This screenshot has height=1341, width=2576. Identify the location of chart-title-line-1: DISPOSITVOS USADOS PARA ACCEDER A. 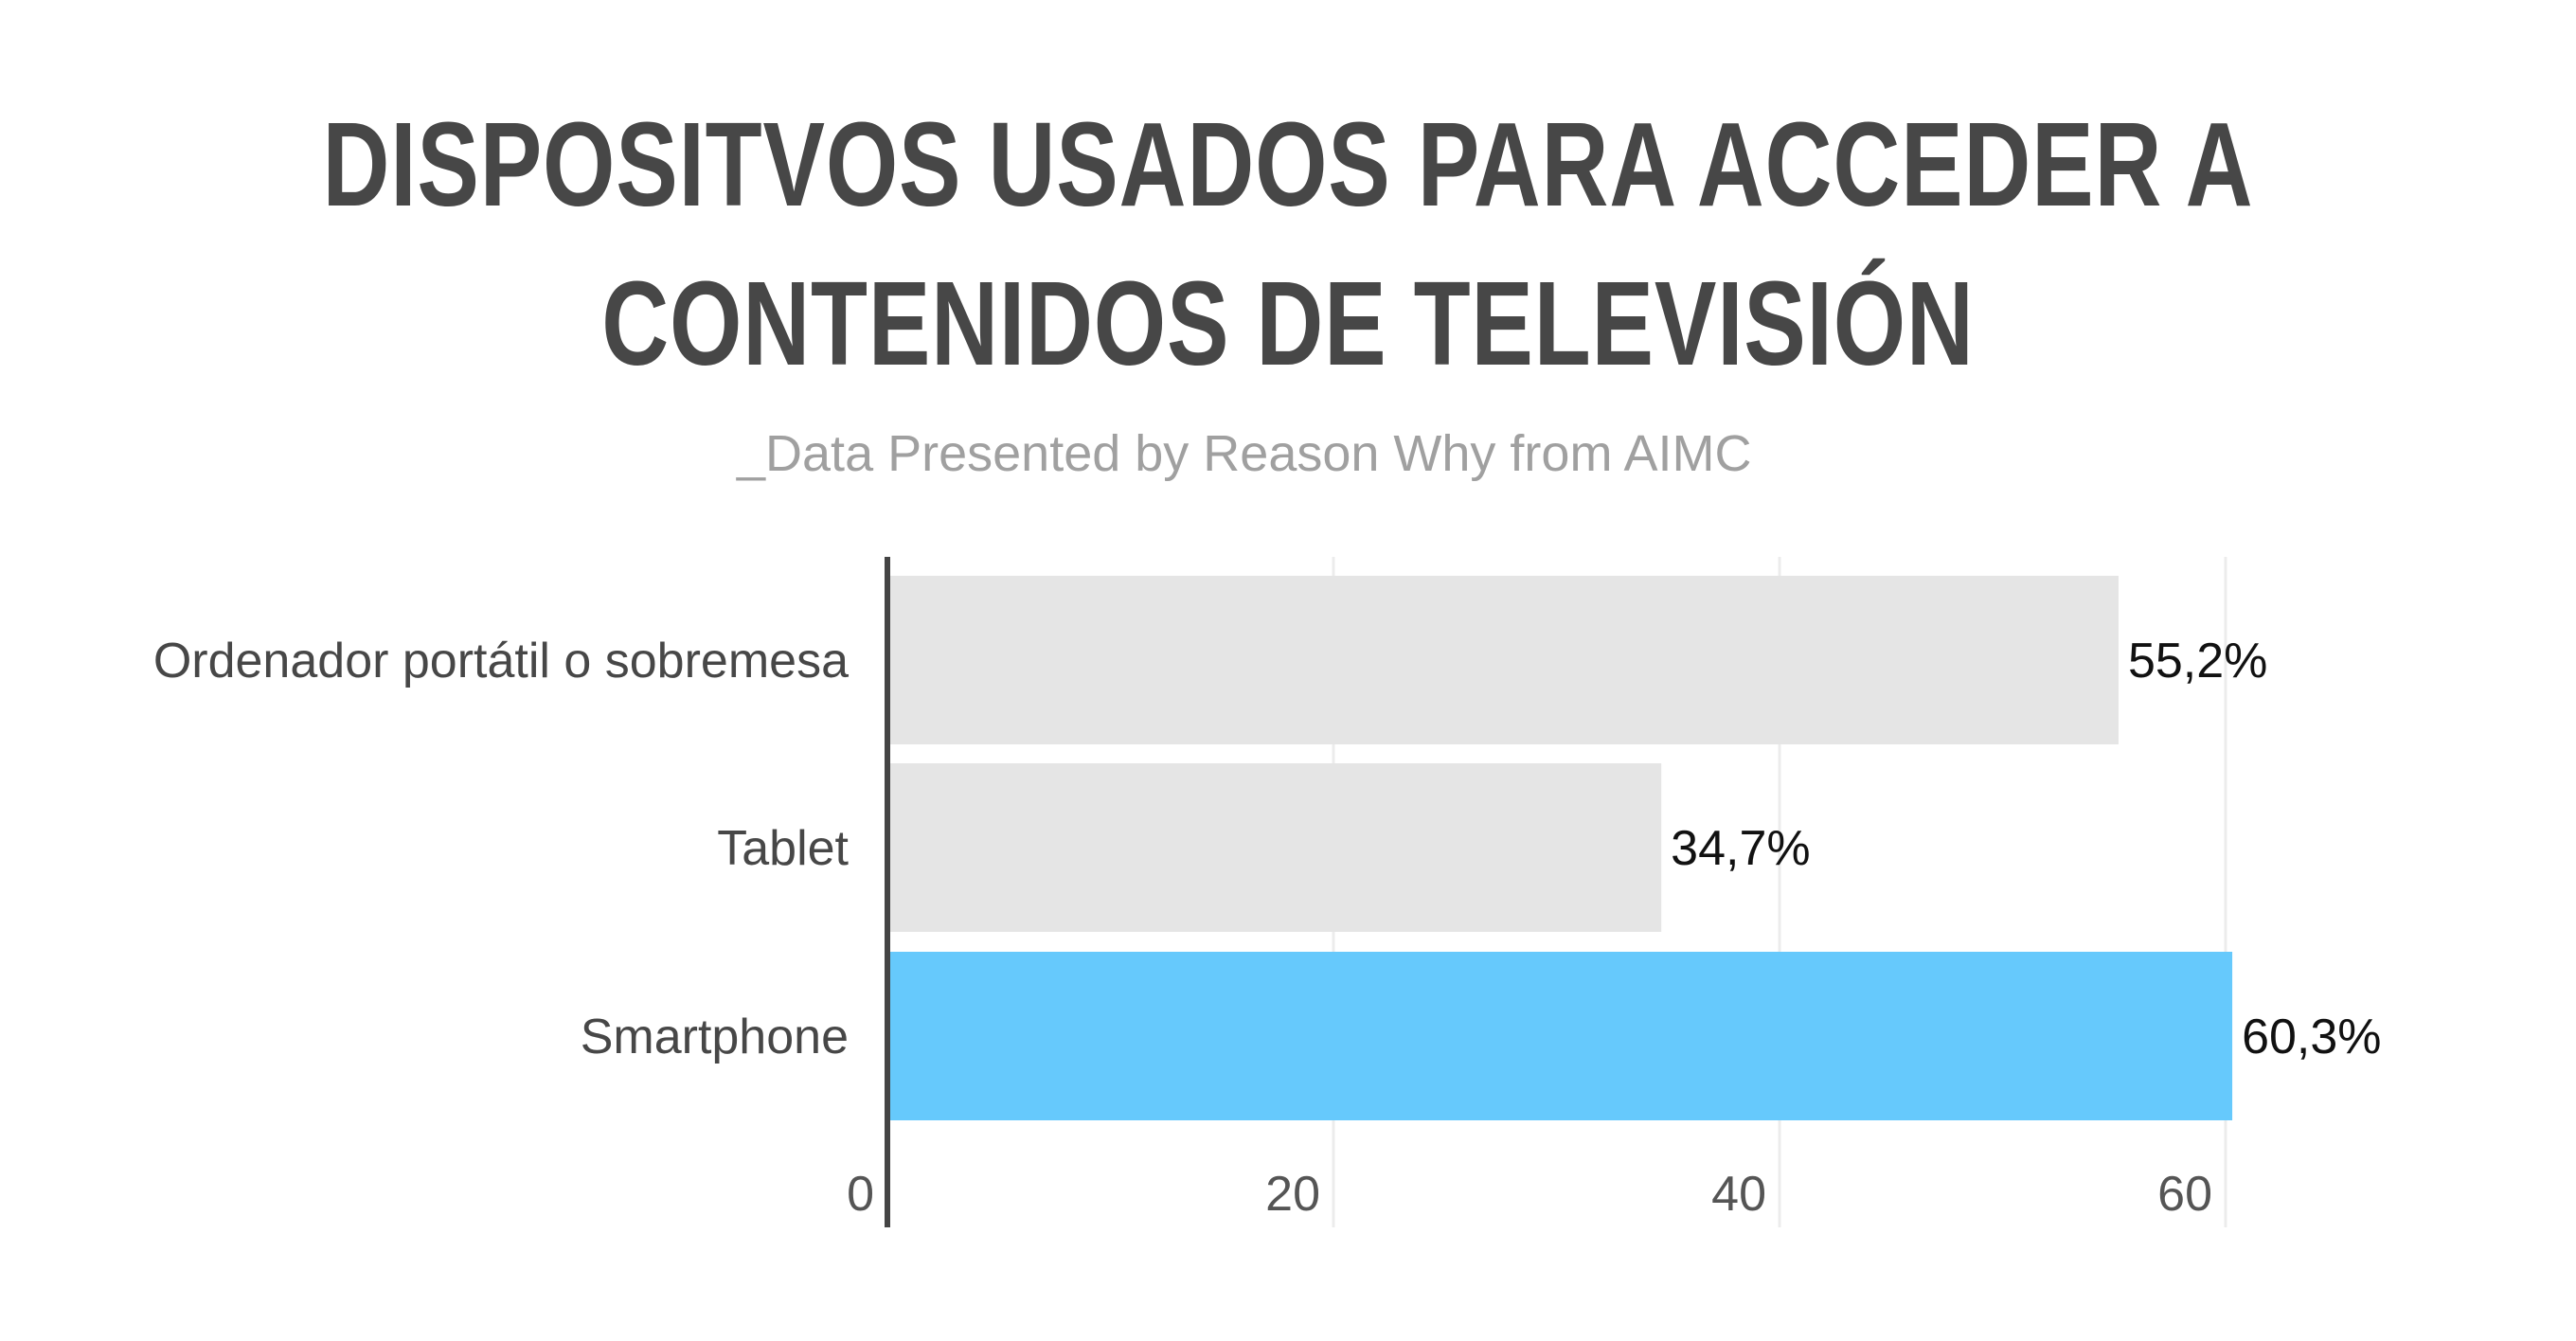
(1288, 164).